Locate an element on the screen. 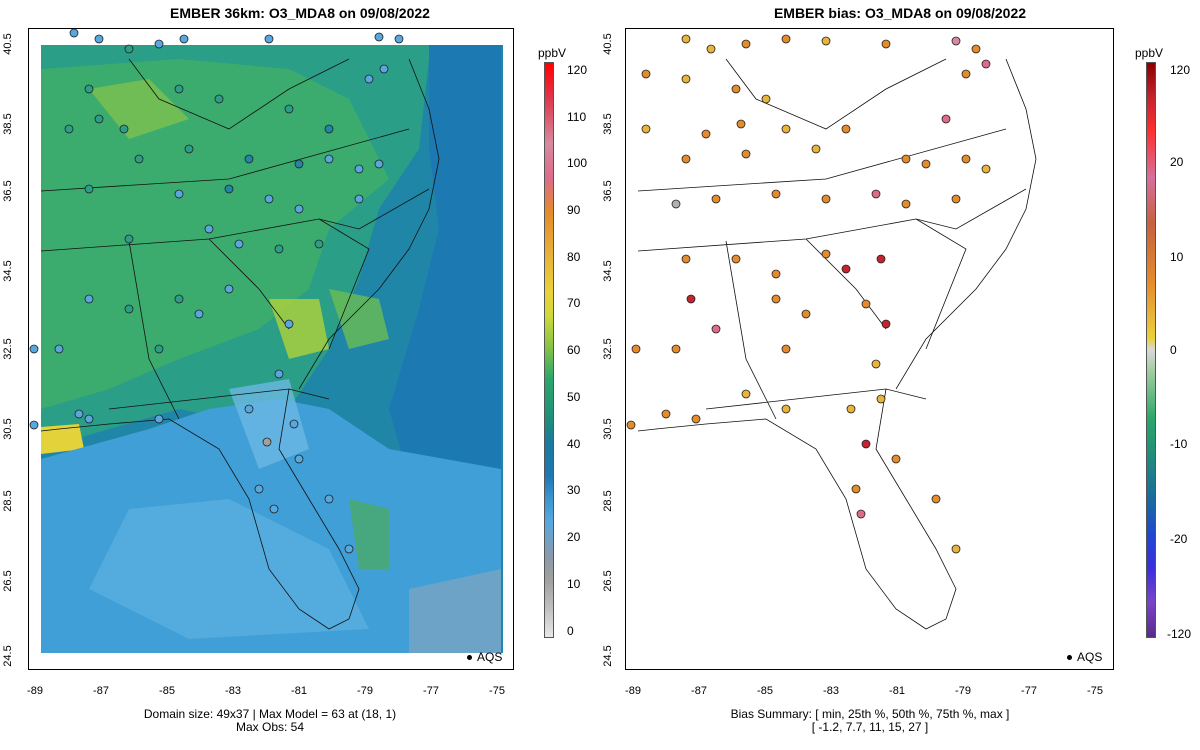 The height and width of the screenshot is (750, 1200). colorbar-tick: 110 is located at coordinates (577, 117).